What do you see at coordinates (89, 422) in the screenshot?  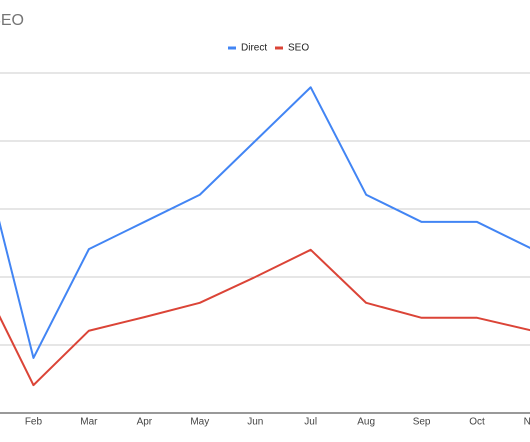 I see `x-tick-label: Mar` at bounding box center [89, 422].